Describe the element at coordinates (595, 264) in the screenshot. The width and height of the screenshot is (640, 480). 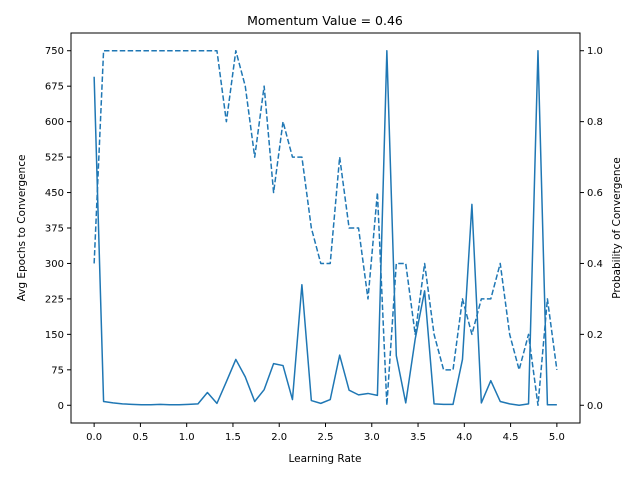
I see `y-right-tick-label-2: 0.4` at that location.